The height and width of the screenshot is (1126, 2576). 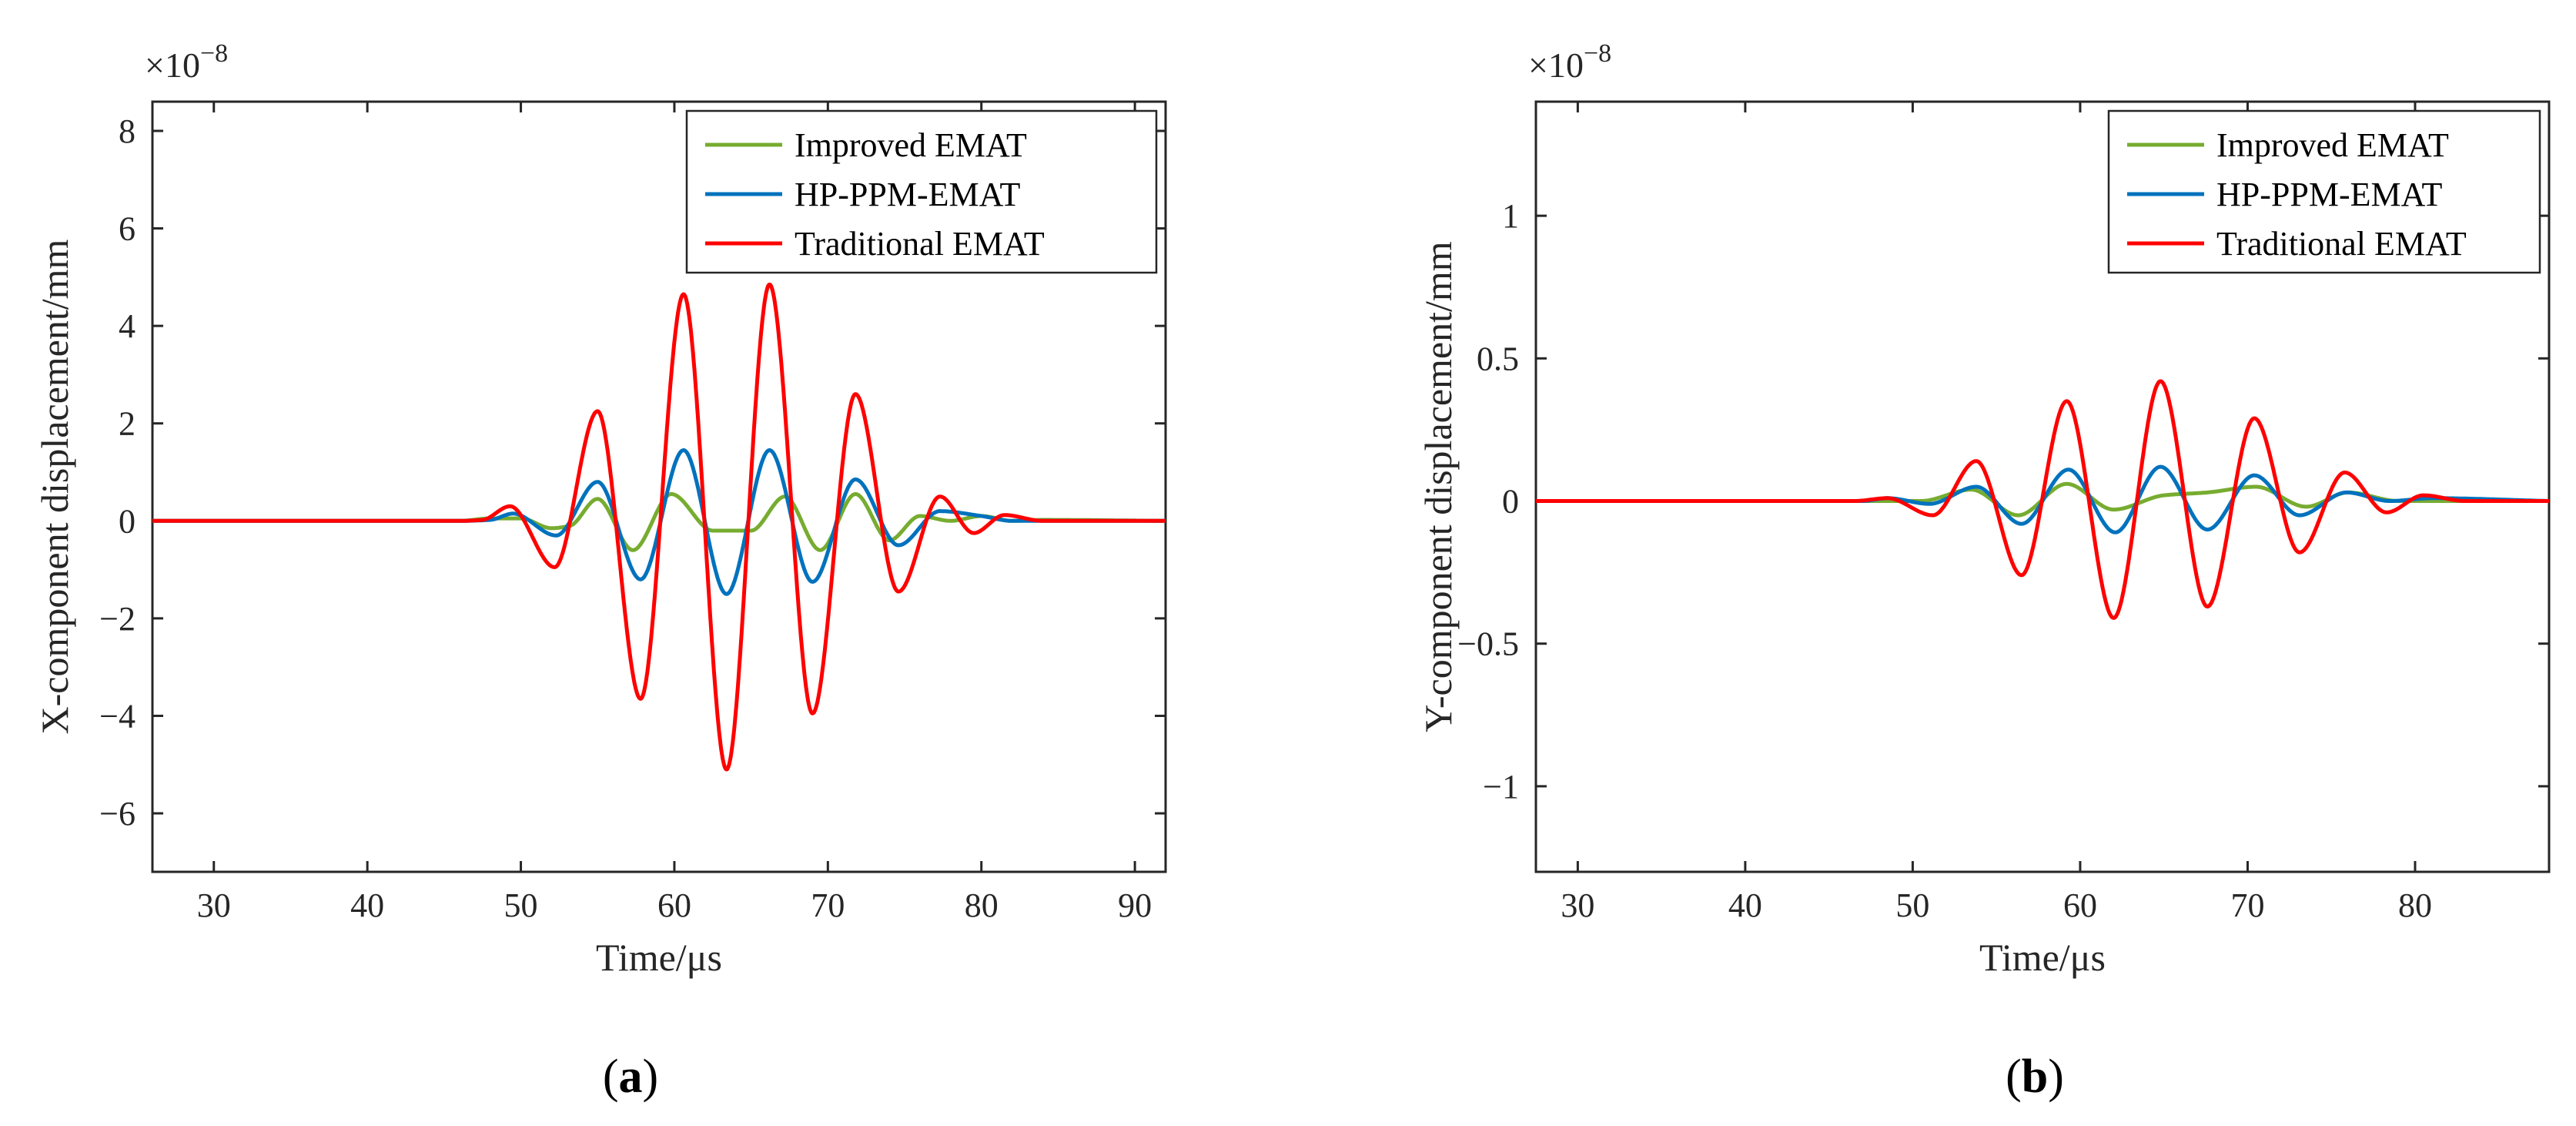 What do you see at coordinates (1556, 65) in the screenshot?
I see `exponent-base-b: ×10` at bounding box center [1556, 65].